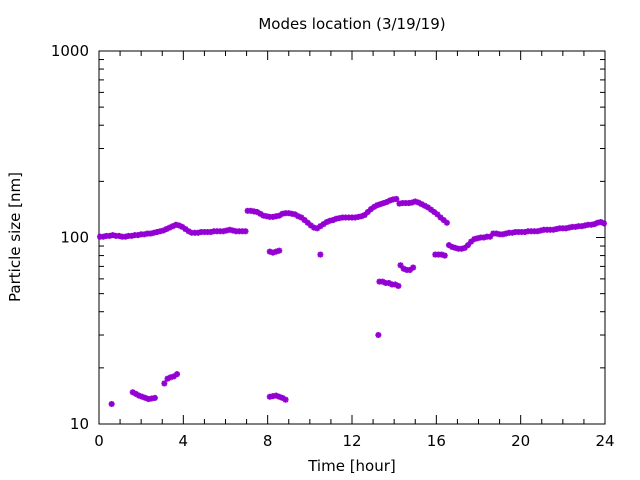 The height and width of the screenshot is (480, 640). I want to click on x-tick-label: 20, so click(520, 441).